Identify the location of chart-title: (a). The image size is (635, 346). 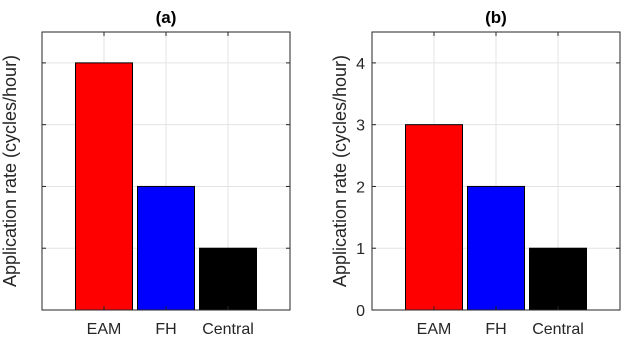
(166, 17).